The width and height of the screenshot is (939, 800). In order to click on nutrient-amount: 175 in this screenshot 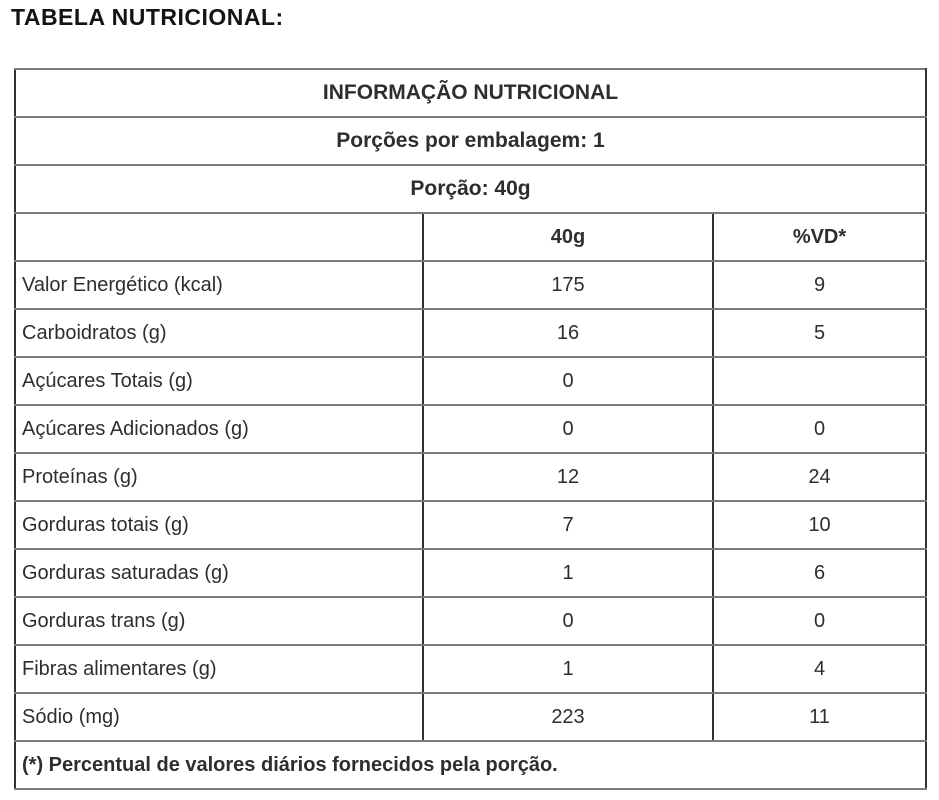, I will do `click(567, 285)`.